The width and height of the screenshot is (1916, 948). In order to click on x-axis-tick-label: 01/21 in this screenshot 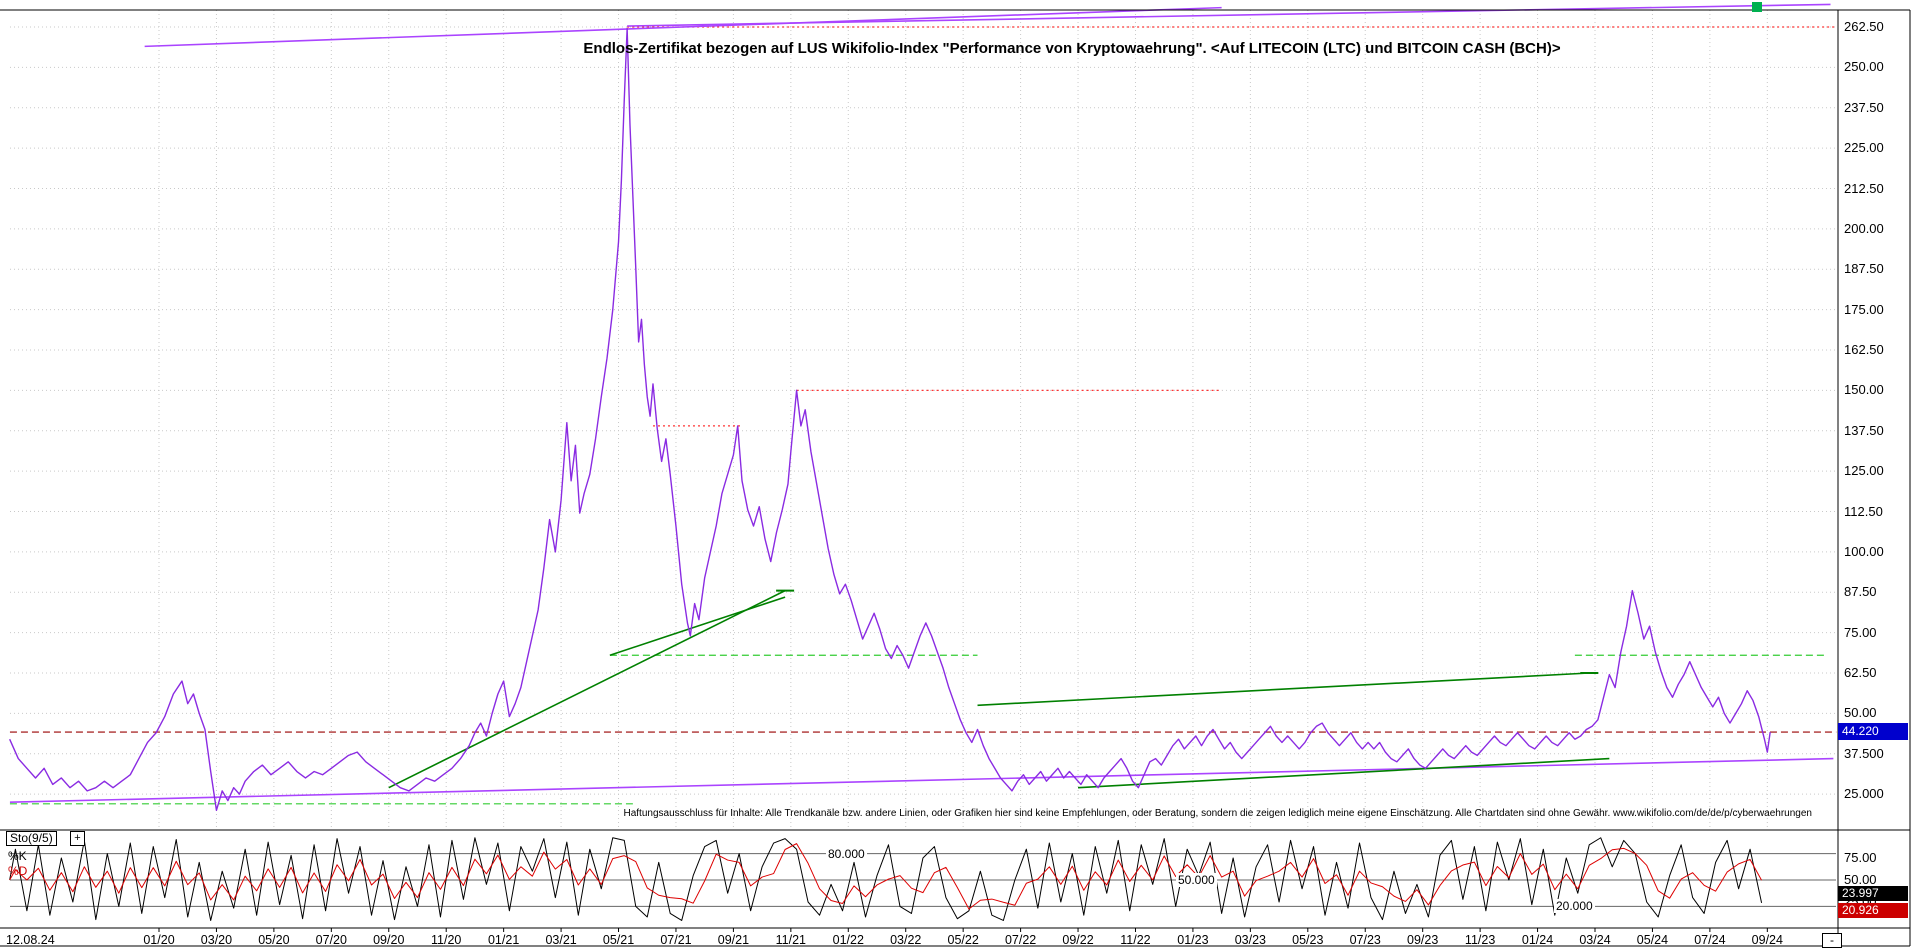, I will do `click(503, 940)`.